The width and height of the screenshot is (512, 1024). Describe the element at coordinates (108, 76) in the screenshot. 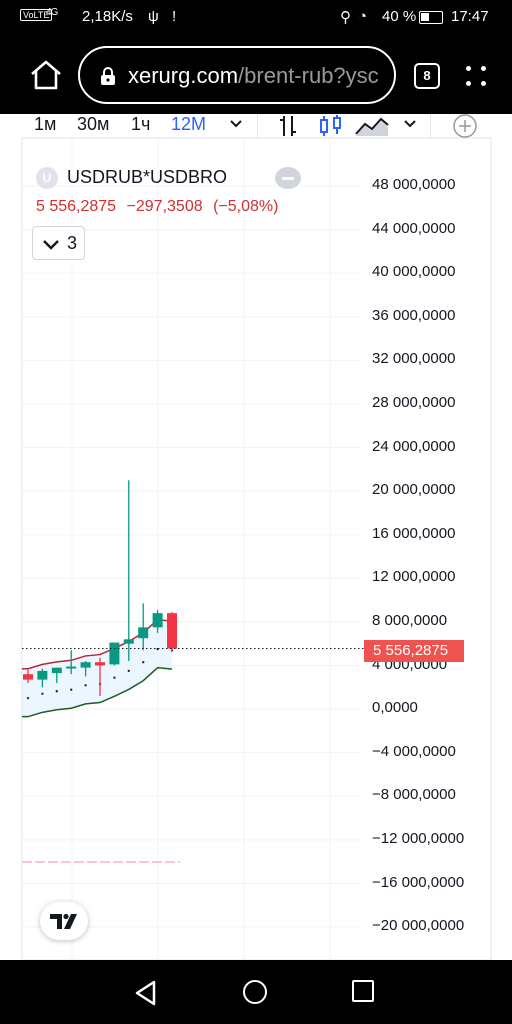

I see `lock-icon` at that location.